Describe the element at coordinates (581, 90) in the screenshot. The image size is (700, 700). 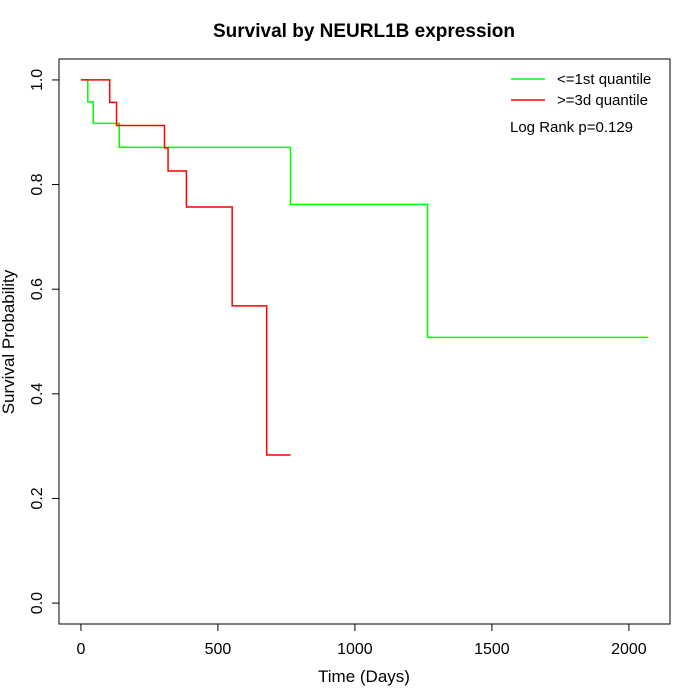
I see `legend: <=1st quantile >=3d quantile` at that location.